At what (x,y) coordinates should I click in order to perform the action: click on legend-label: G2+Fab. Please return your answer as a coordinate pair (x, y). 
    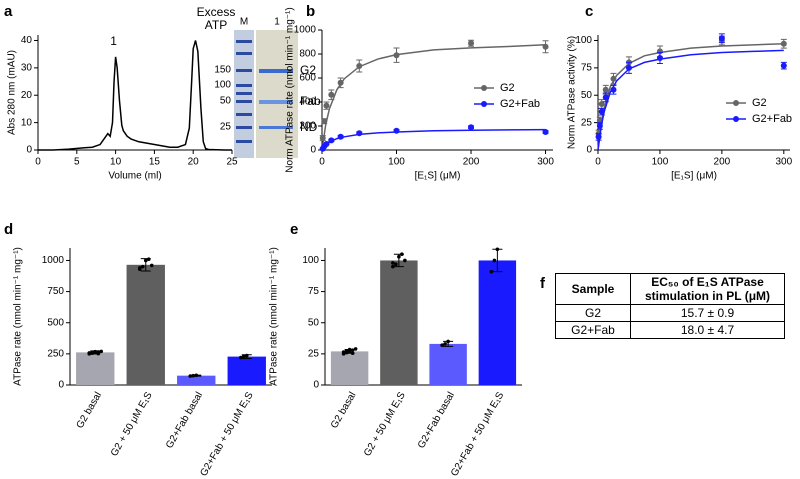
    Looking at the image, I should click on (772, 119).